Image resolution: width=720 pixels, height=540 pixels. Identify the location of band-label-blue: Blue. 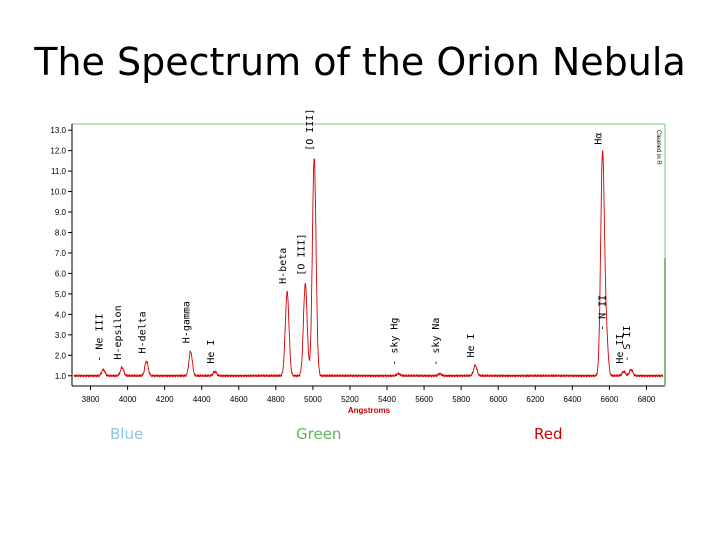
(127, 434).